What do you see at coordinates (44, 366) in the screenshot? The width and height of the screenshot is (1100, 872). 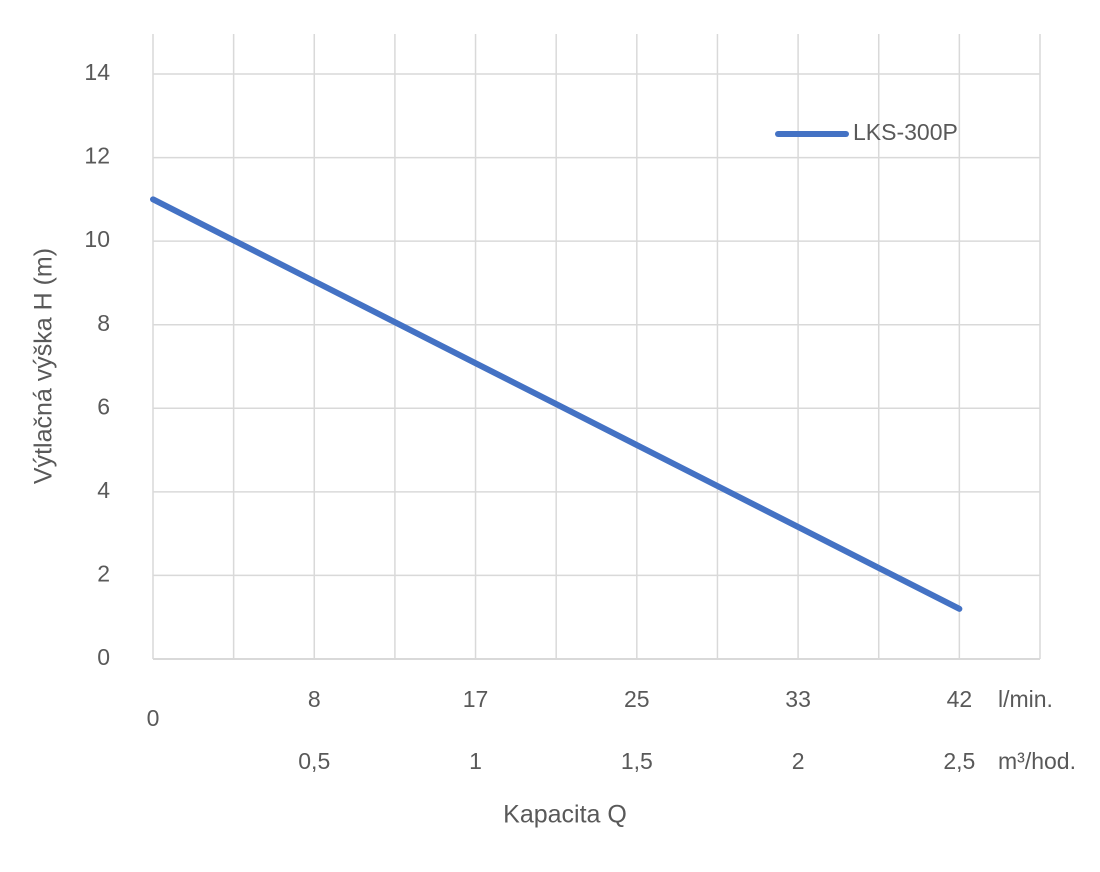 I see `y-axis-title: Výtlačná výška H (m)` at bounding box center [44, 366].